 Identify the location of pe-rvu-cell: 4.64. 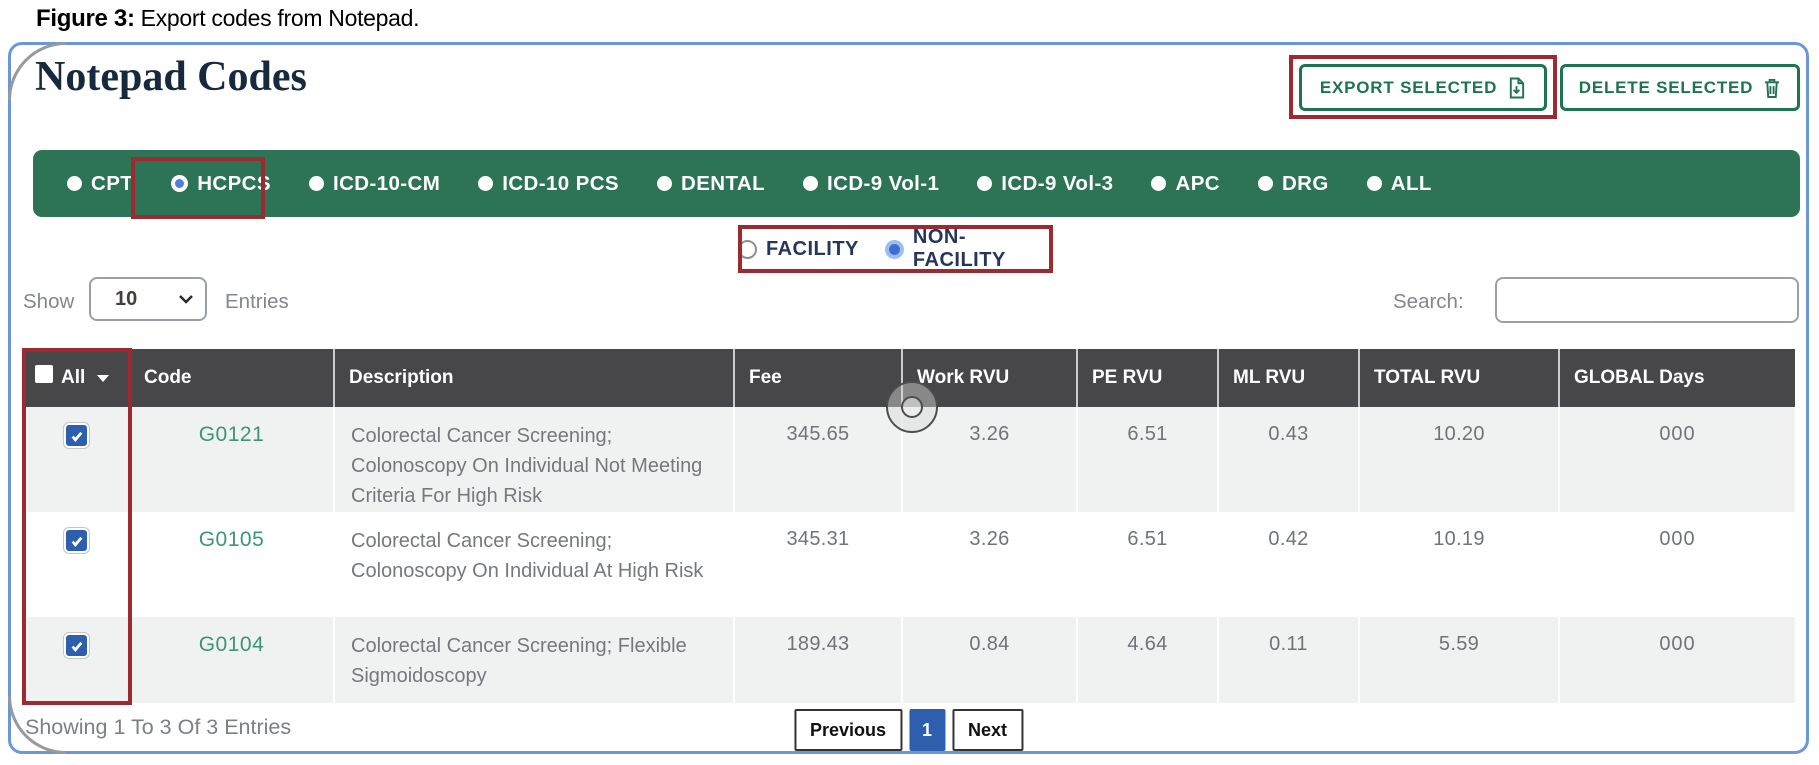
(1146, 660).